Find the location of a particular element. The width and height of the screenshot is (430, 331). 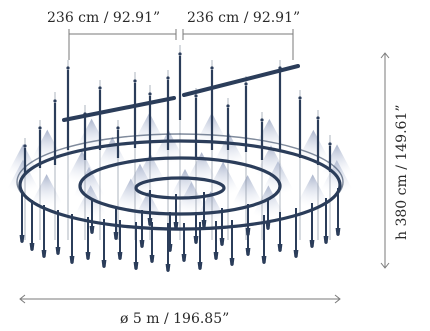

diameter-dimension is located at coordinates (180, 299).